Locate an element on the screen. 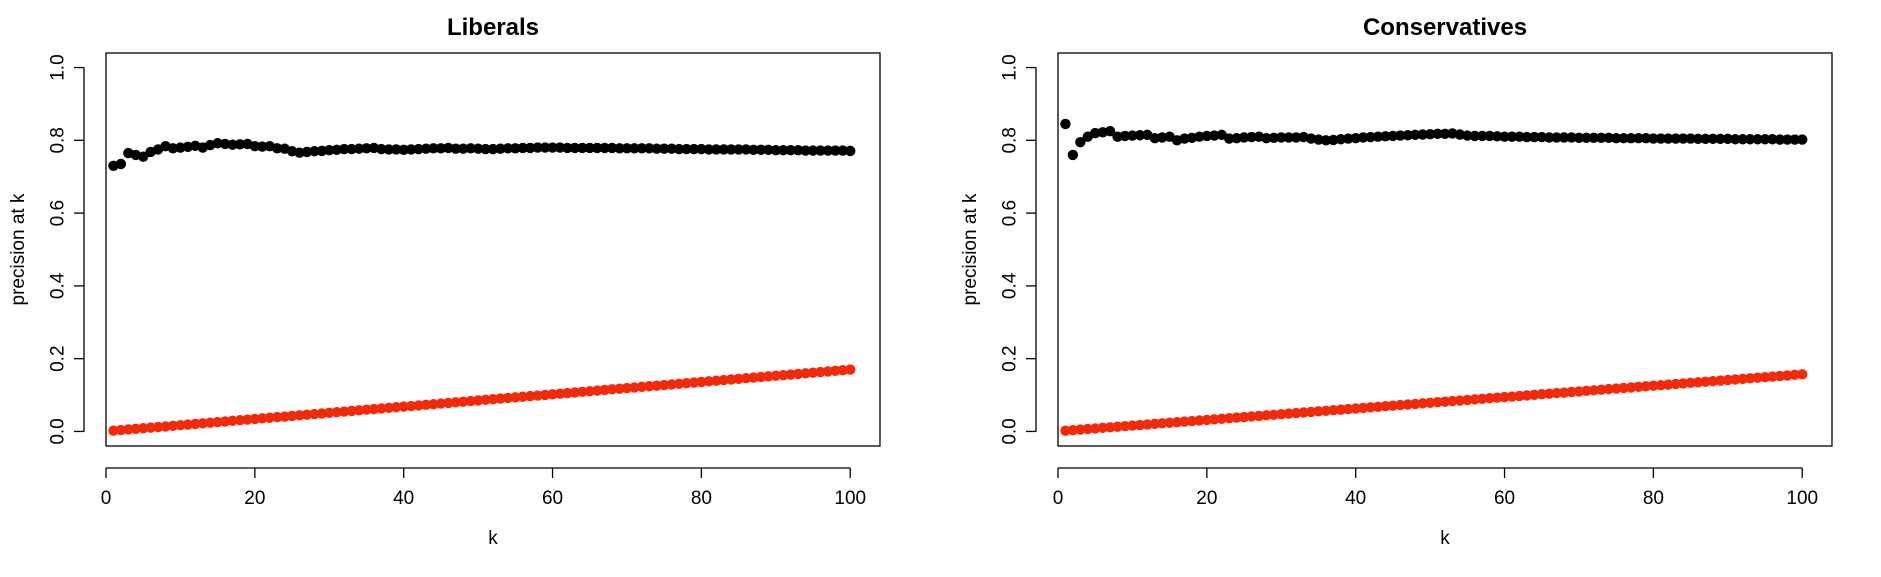  y-axis-label: precision at k is located at coordinates (18, 249).